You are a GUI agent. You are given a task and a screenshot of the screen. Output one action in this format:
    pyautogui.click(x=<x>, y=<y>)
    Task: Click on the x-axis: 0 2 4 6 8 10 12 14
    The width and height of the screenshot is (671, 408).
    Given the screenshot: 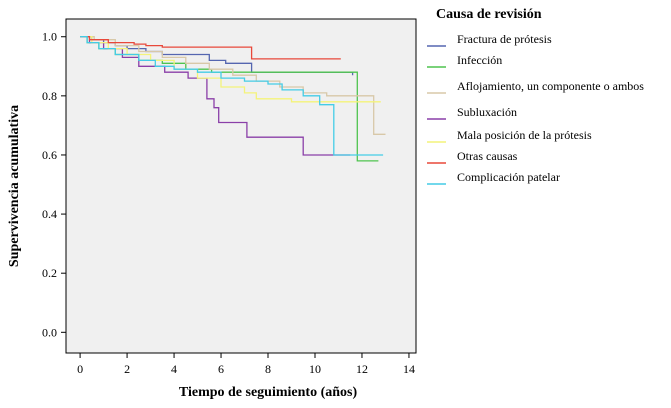 What is the action you would take?
    pyautogui.click(x=246, y=364)
    